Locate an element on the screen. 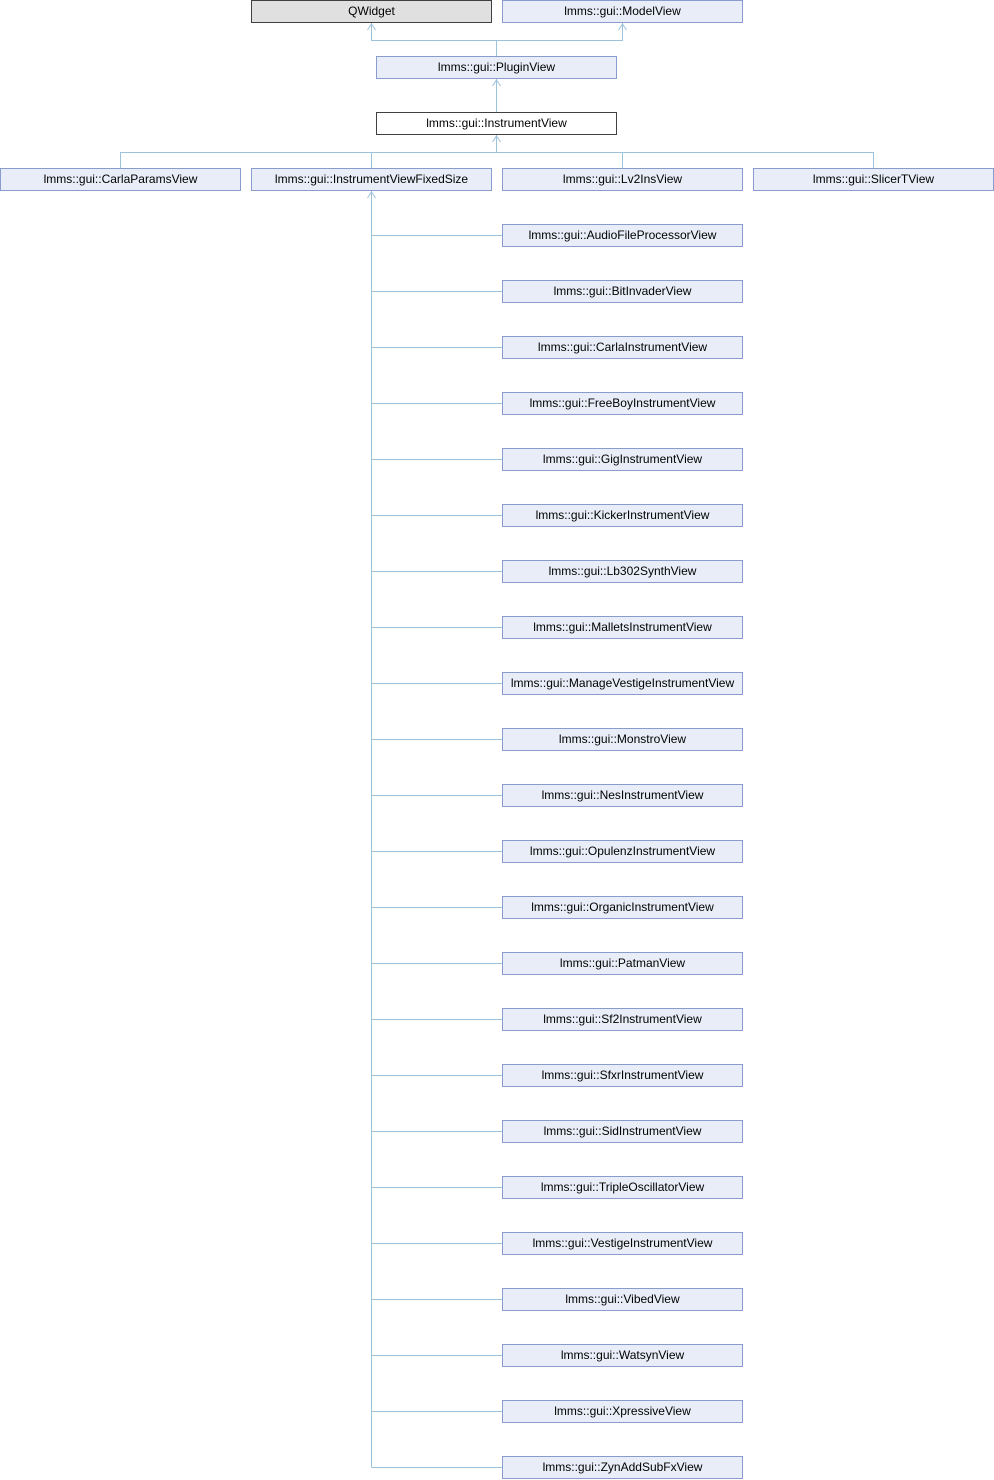 The width and height of the screenshot is (994, 1480). class-label: lmms::gui::Sf2InstrumentView is located at coordinates (622, 1019).